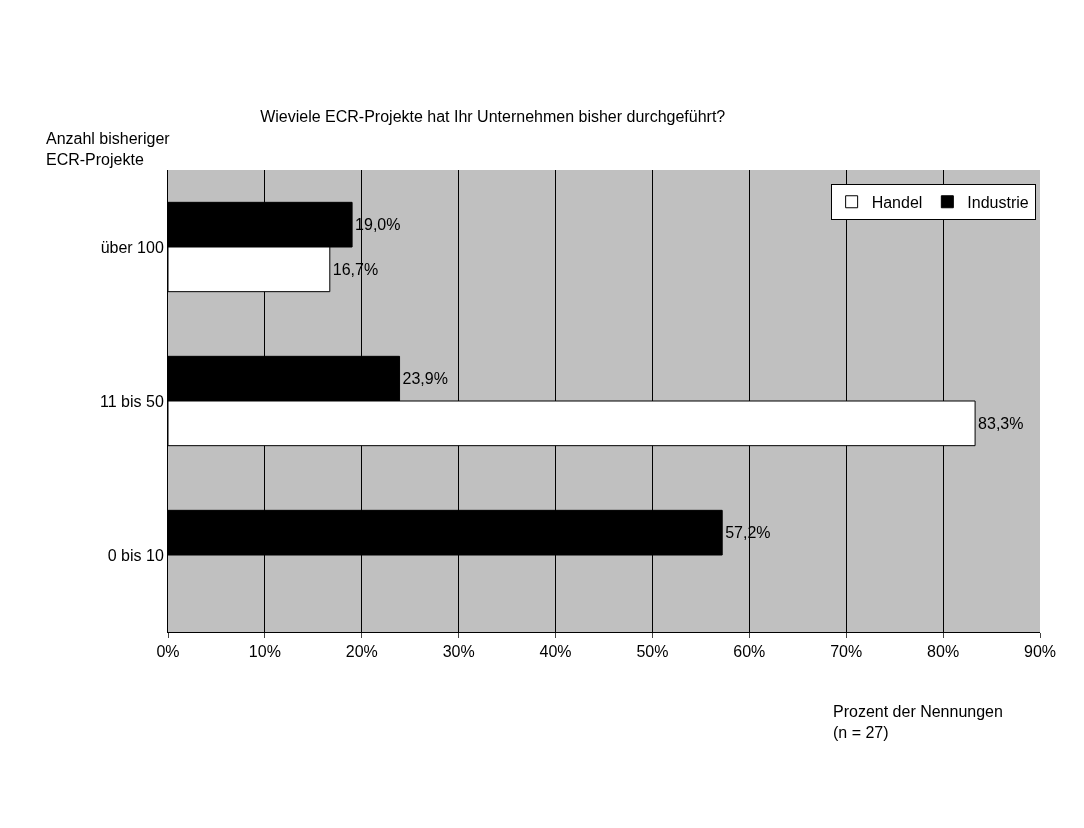 Image resolution: width=1084 pixels, height=828 pixels. What do you see at coordinates (998, 202) in the screenshot?
I see `legend-label: Industrie` at bounding box center [998, 202].